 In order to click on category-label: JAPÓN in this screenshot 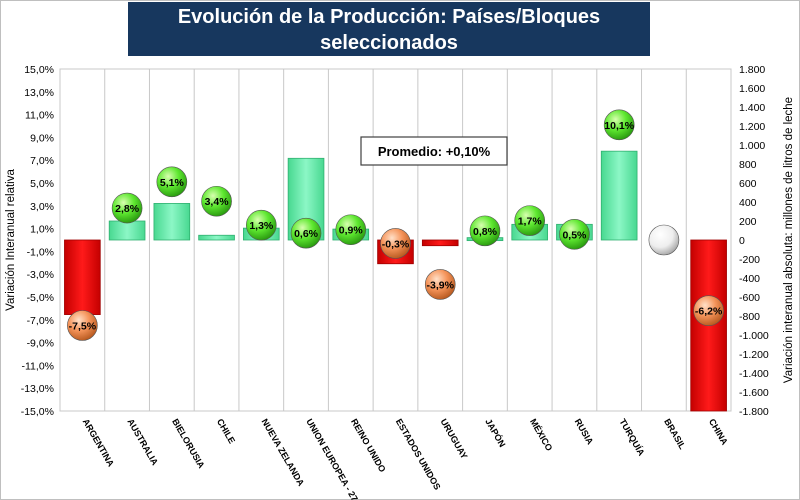, I will do `click(495, 433)`.